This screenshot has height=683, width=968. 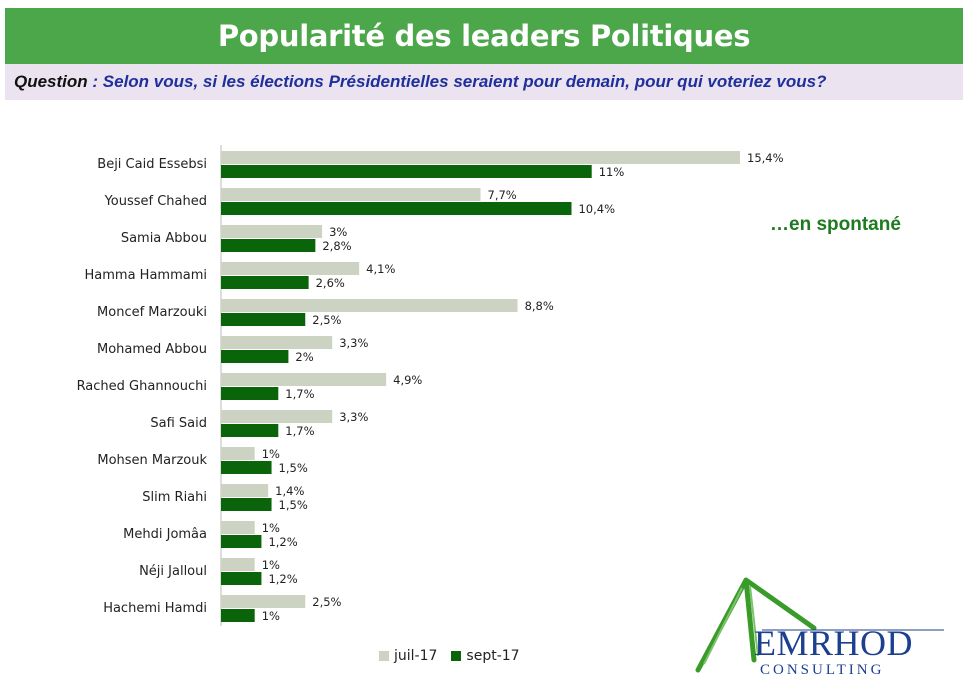 What do you see at coordinates (51, 81) in the screenshot?
I see `question-label: Question` at bounding box center [51, 81].